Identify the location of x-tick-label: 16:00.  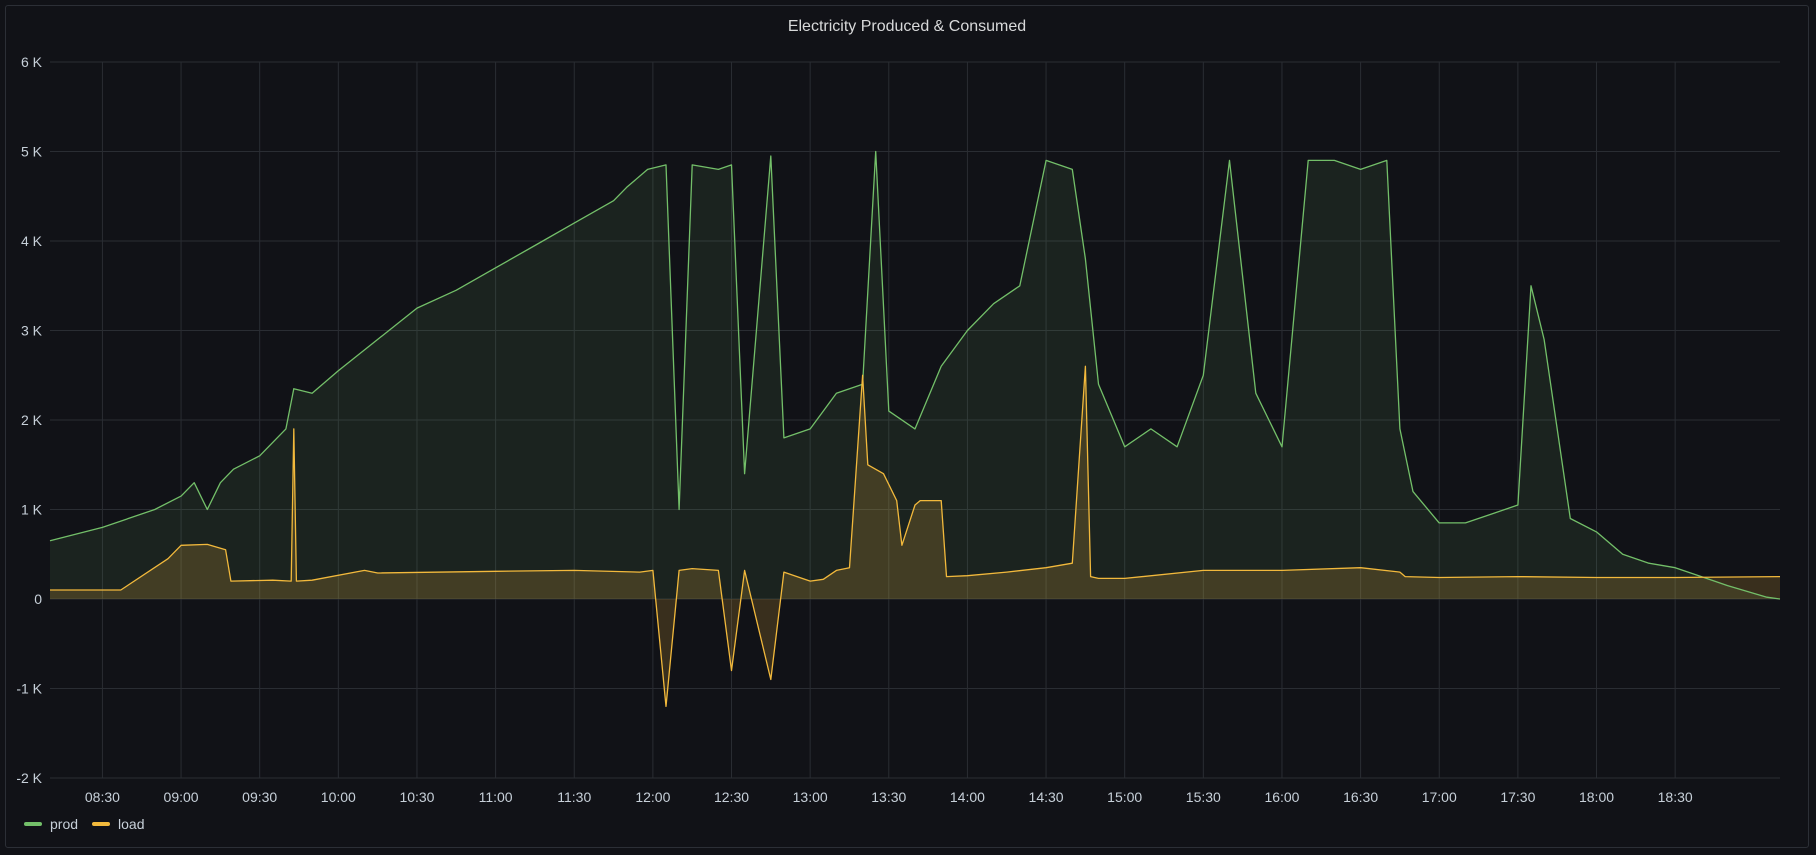
(1281, 797).